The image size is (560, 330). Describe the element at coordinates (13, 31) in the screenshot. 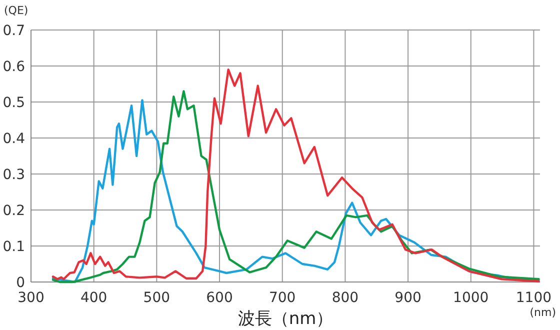

I see `y-tick-label: 0.7` at that location.